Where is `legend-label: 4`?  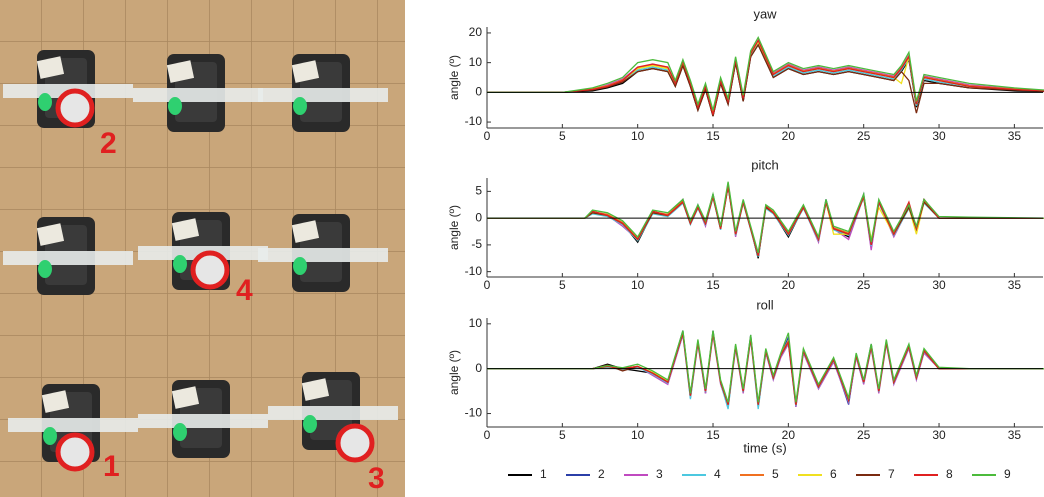
legend-label: 4 is located at coordinates (717, 474).